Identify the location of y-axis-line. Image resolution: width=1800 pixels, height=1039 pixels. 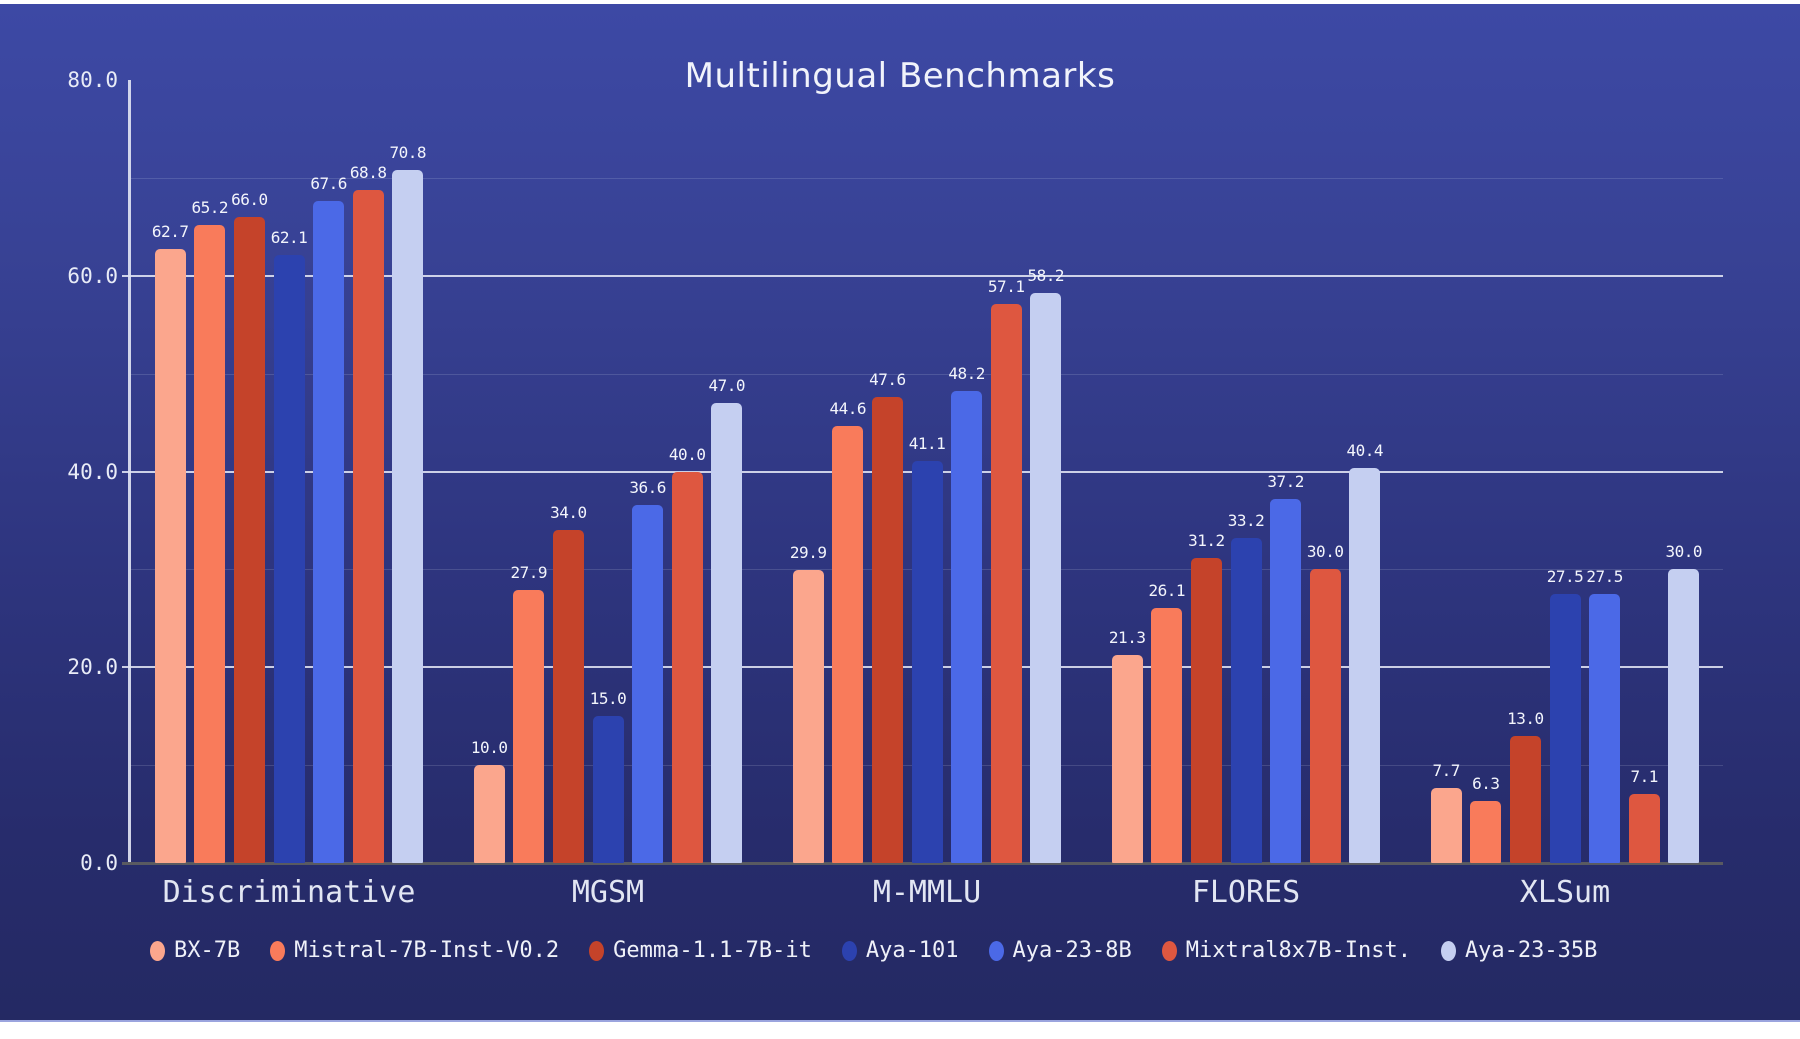
(129, 471).